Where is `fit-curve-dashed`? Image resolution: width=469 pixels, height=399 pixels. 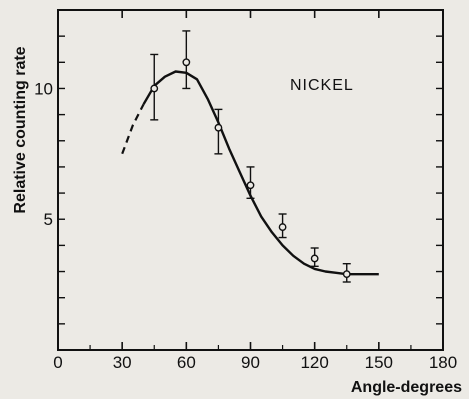 fit-curve-dashed is located at coordinates (133, 129).